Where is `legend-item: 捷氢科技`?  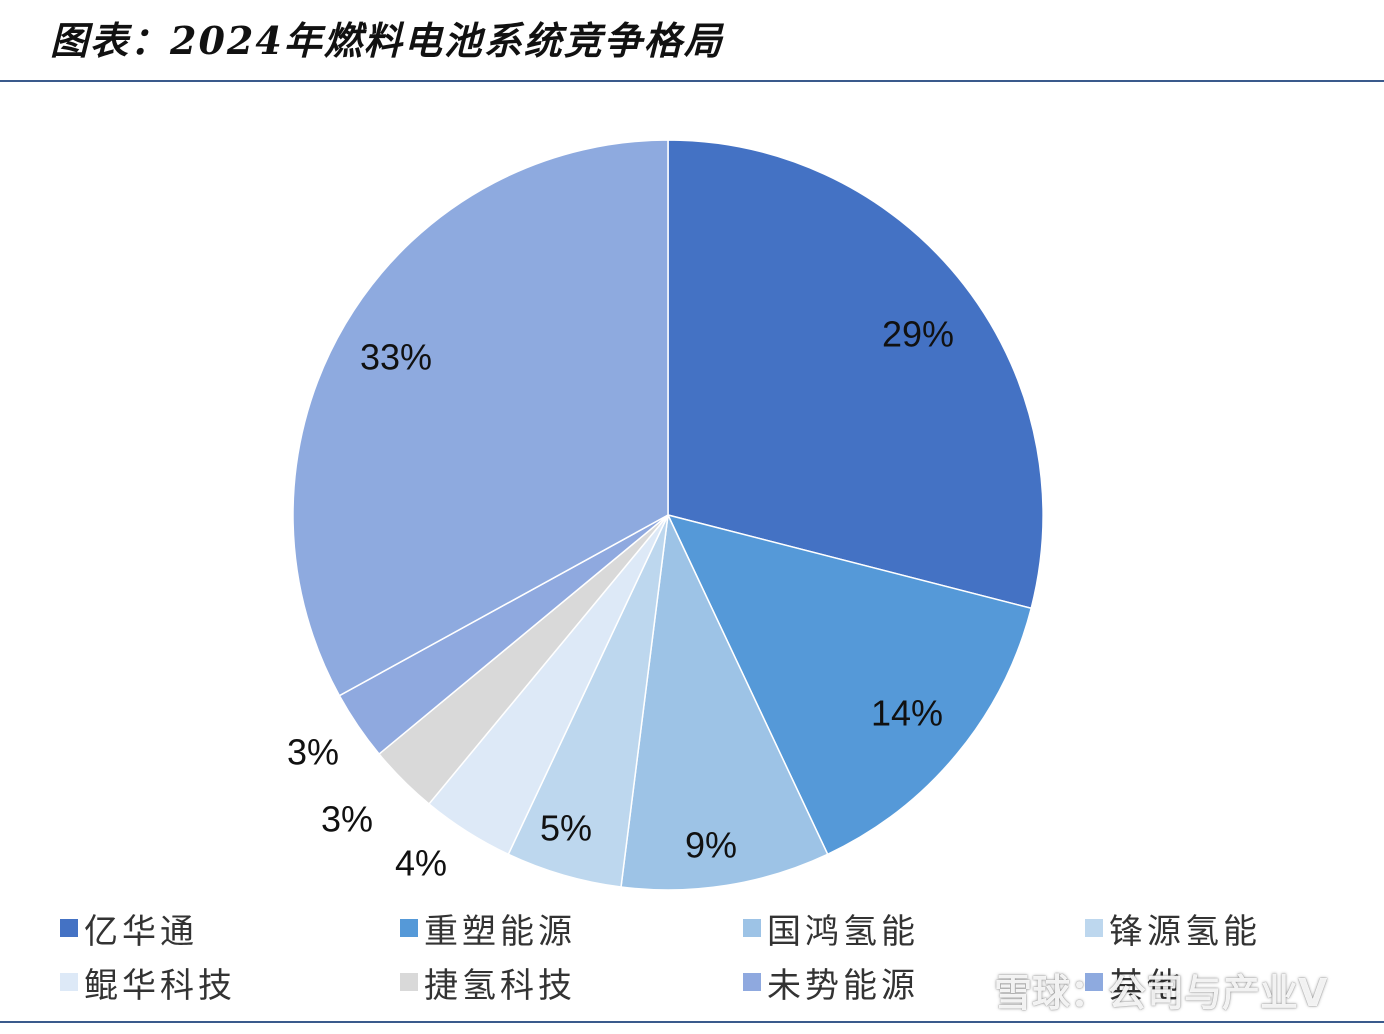 legend-item: 捷氢科技 is located at coordinates (488, 984).